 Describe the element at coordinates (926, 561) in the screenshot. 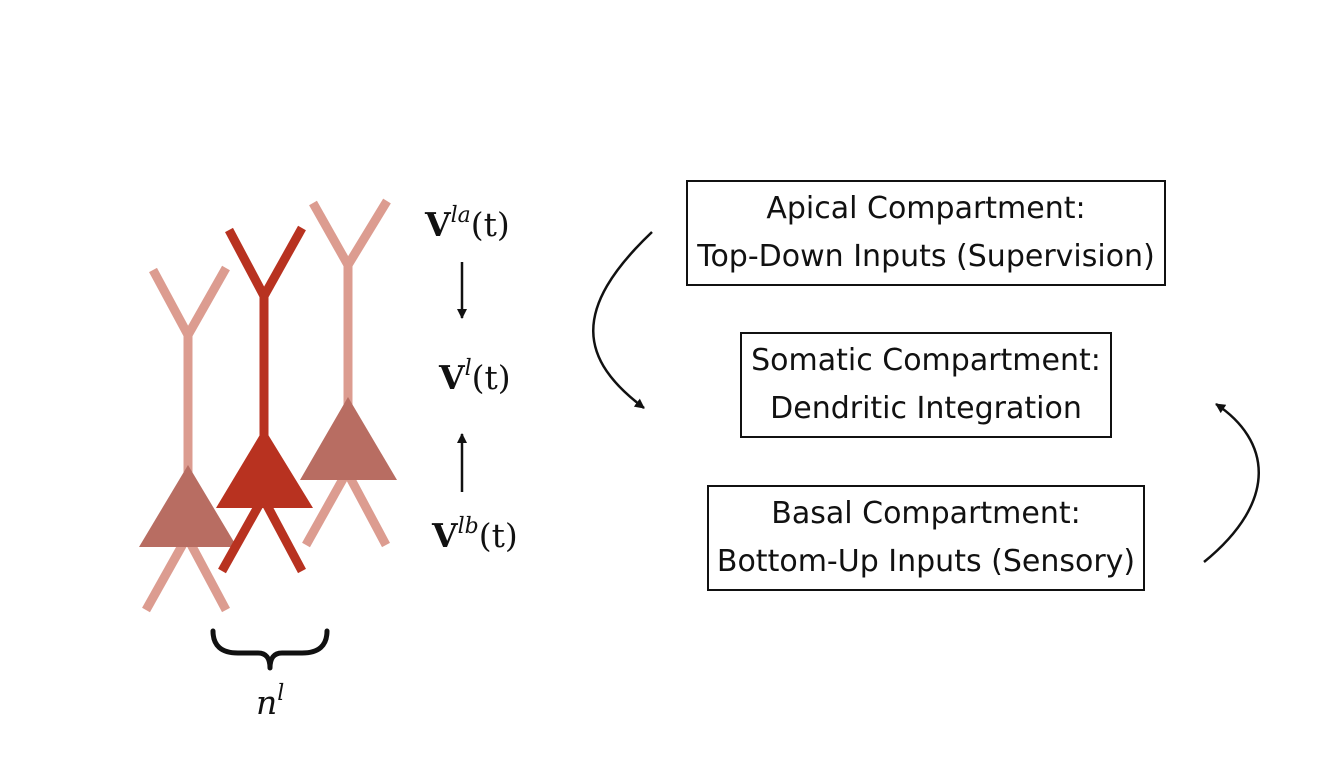

I see `basal-compartment-subtitle: Bottom-Up Inputs (Sensory)` at that location.